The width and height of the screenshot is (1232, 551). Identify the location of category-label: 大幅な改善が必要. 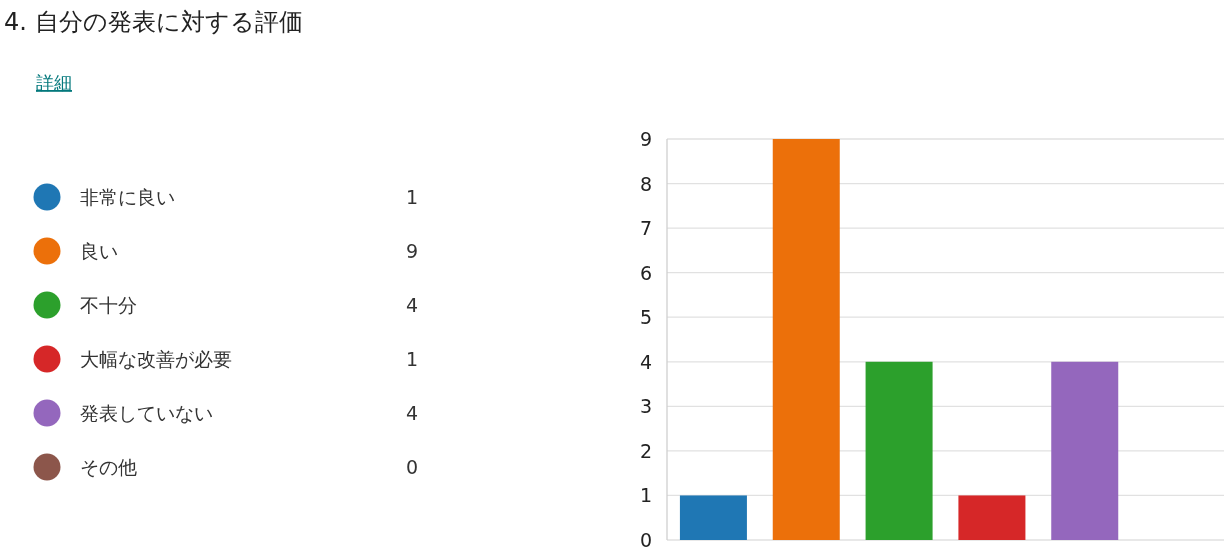
(156, 359).